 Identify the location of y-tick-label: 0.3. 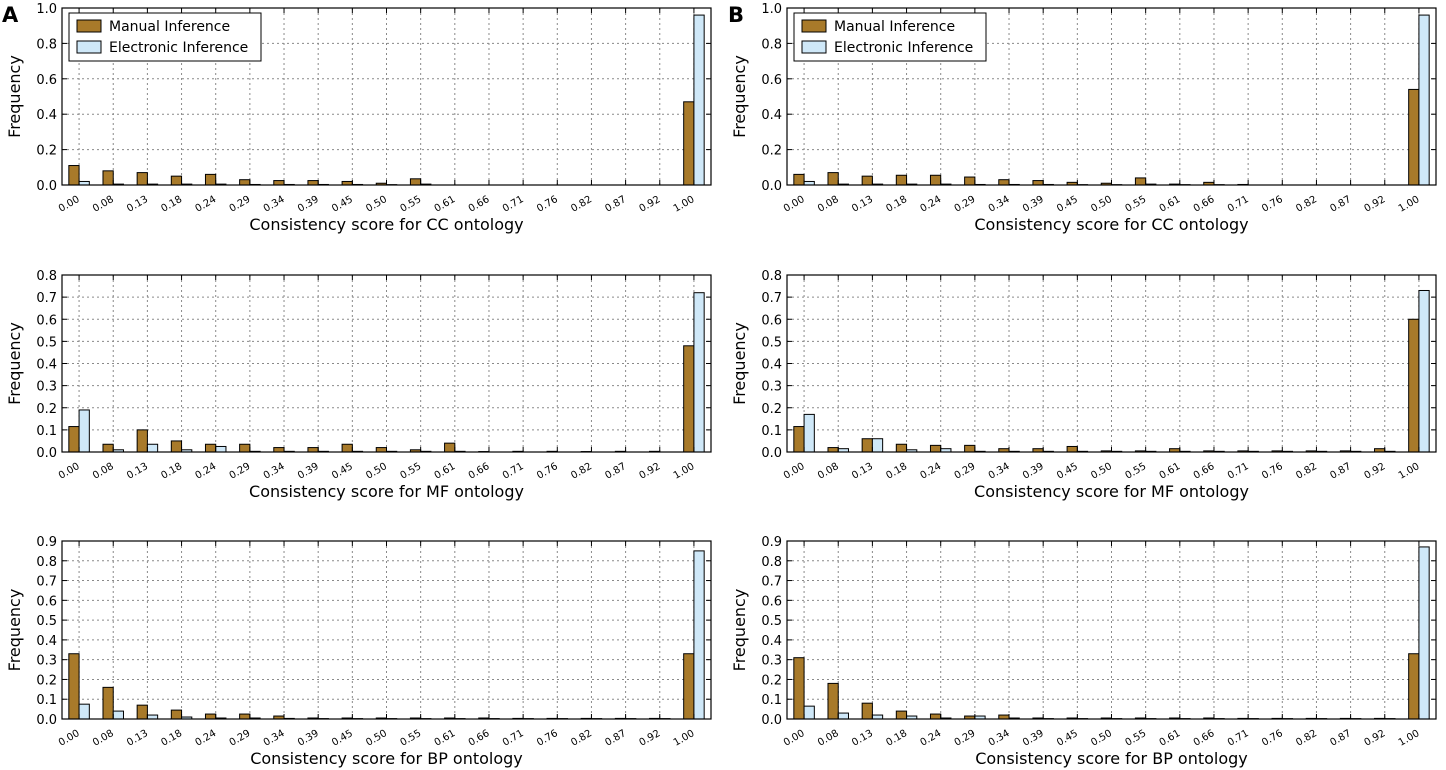
(46, 661).